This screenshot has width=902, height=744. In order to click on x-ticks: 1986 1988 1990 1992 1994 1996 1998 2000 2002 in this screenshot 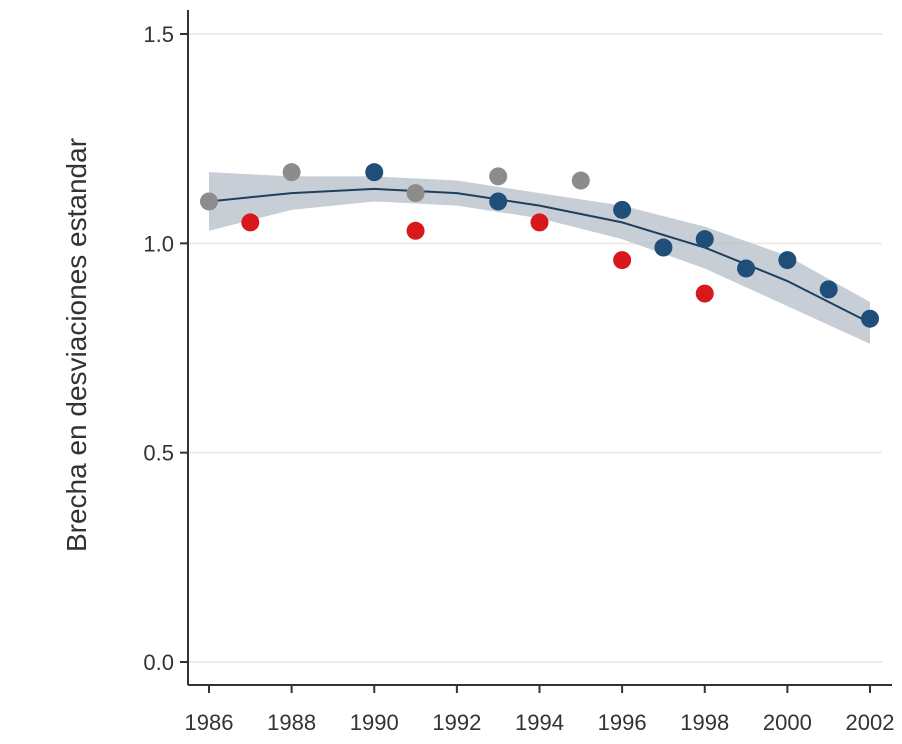, I will do `click(540, 710)`.